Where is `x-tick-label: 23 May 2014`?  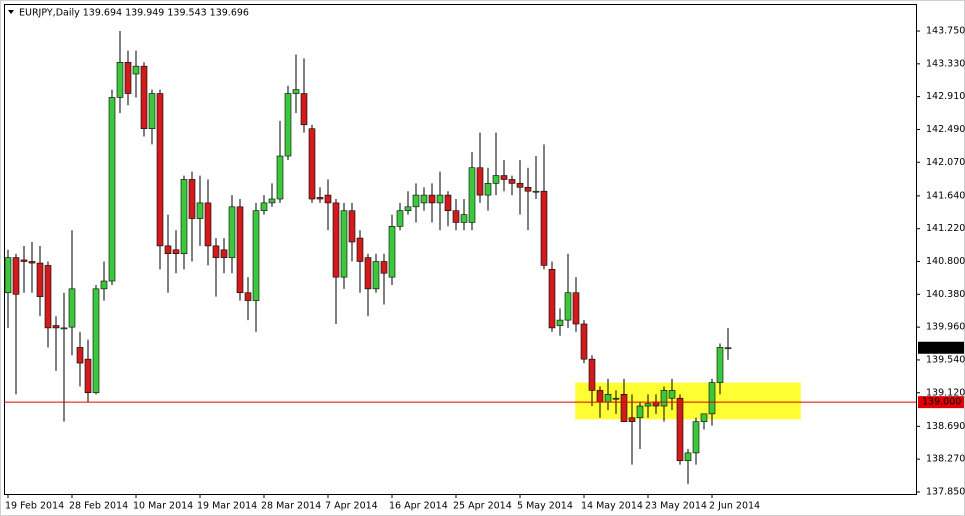
x-tick-label: 23 May 2014 is located at coordinates (676, 506).